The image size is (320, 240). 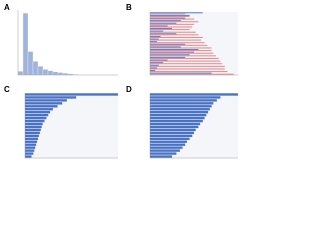 What do you see at coordinates (129, 7) in the screenshot?
I see `panel-label: B` at bounding box center [129, 7].